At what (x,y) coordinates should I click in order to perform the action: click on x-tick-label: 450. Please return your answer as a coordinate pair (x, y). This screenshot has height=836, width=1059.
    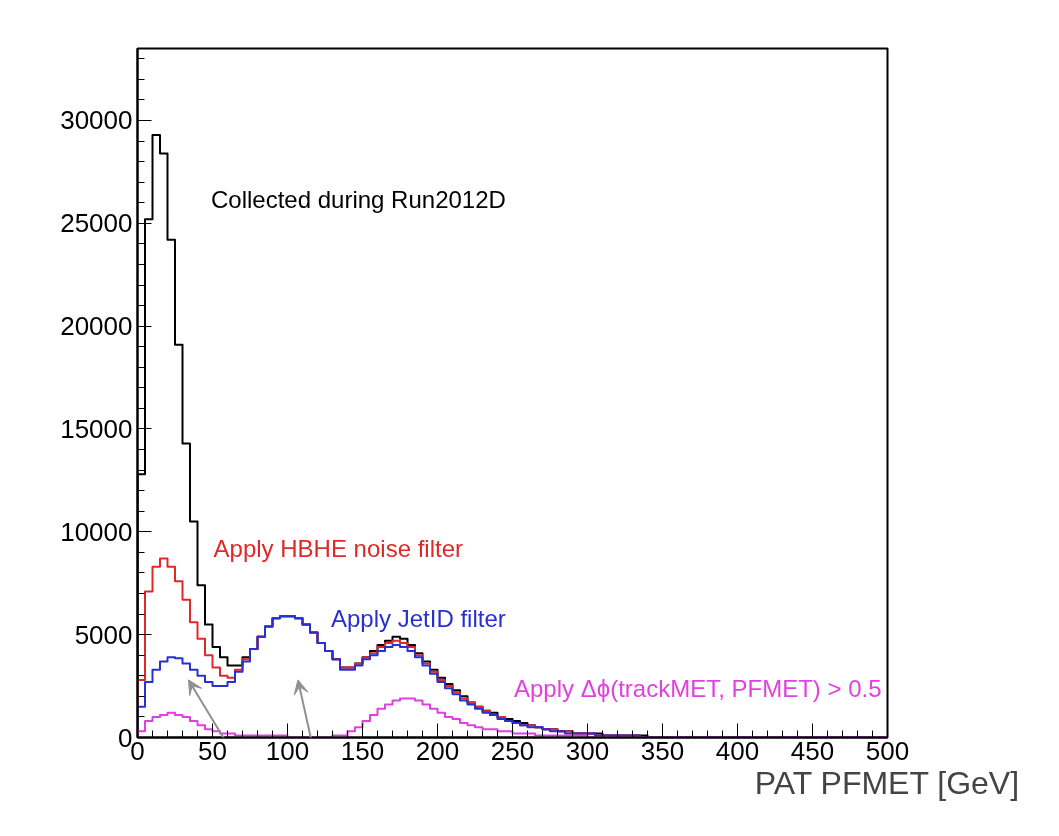
    Looking at the image, I should click on (812, 750).